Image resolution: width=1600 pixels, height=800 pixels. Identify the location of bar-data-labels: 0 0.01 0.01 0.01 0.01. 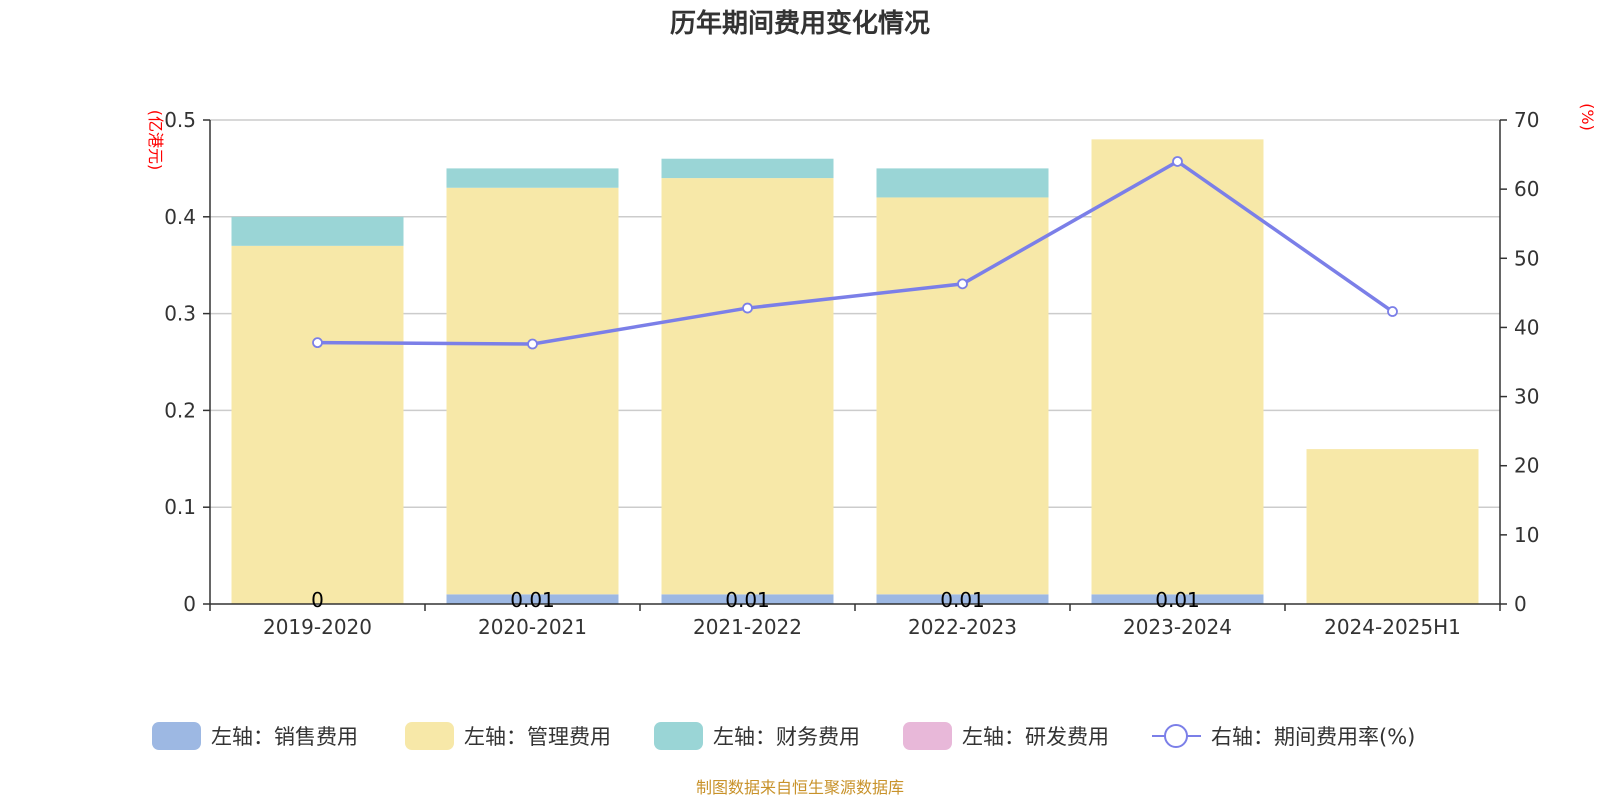
(755, 600).